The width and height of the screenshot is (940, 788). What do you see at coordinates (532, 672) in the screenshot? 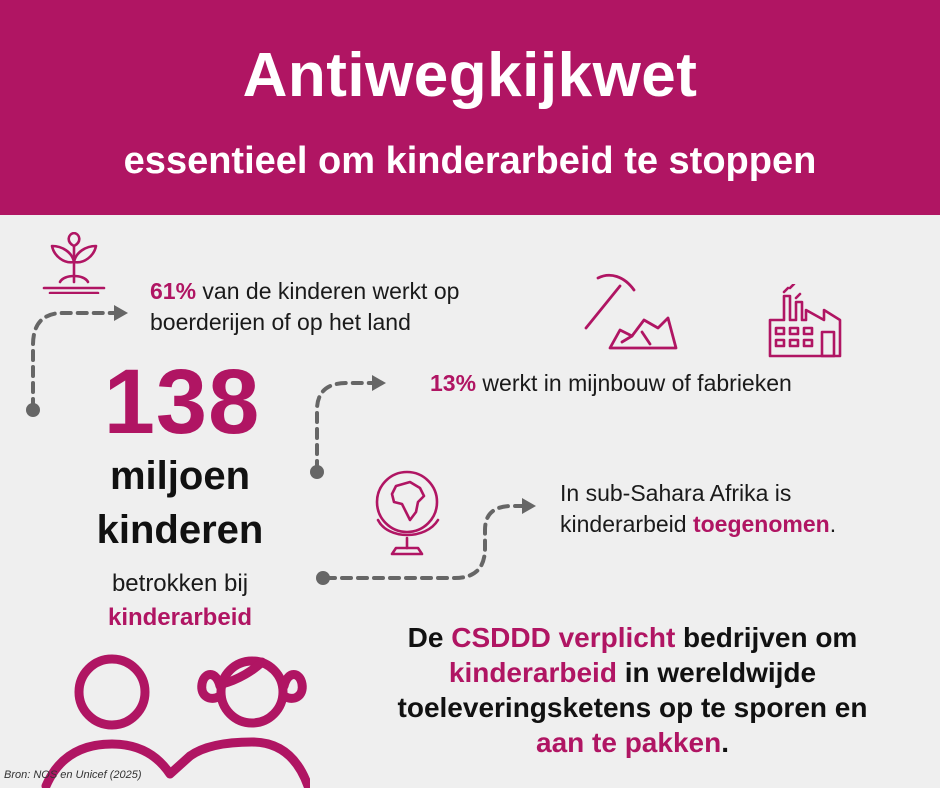
I see `csddd-l2-a: kinderarbeid` at bounding box center [532, 672].